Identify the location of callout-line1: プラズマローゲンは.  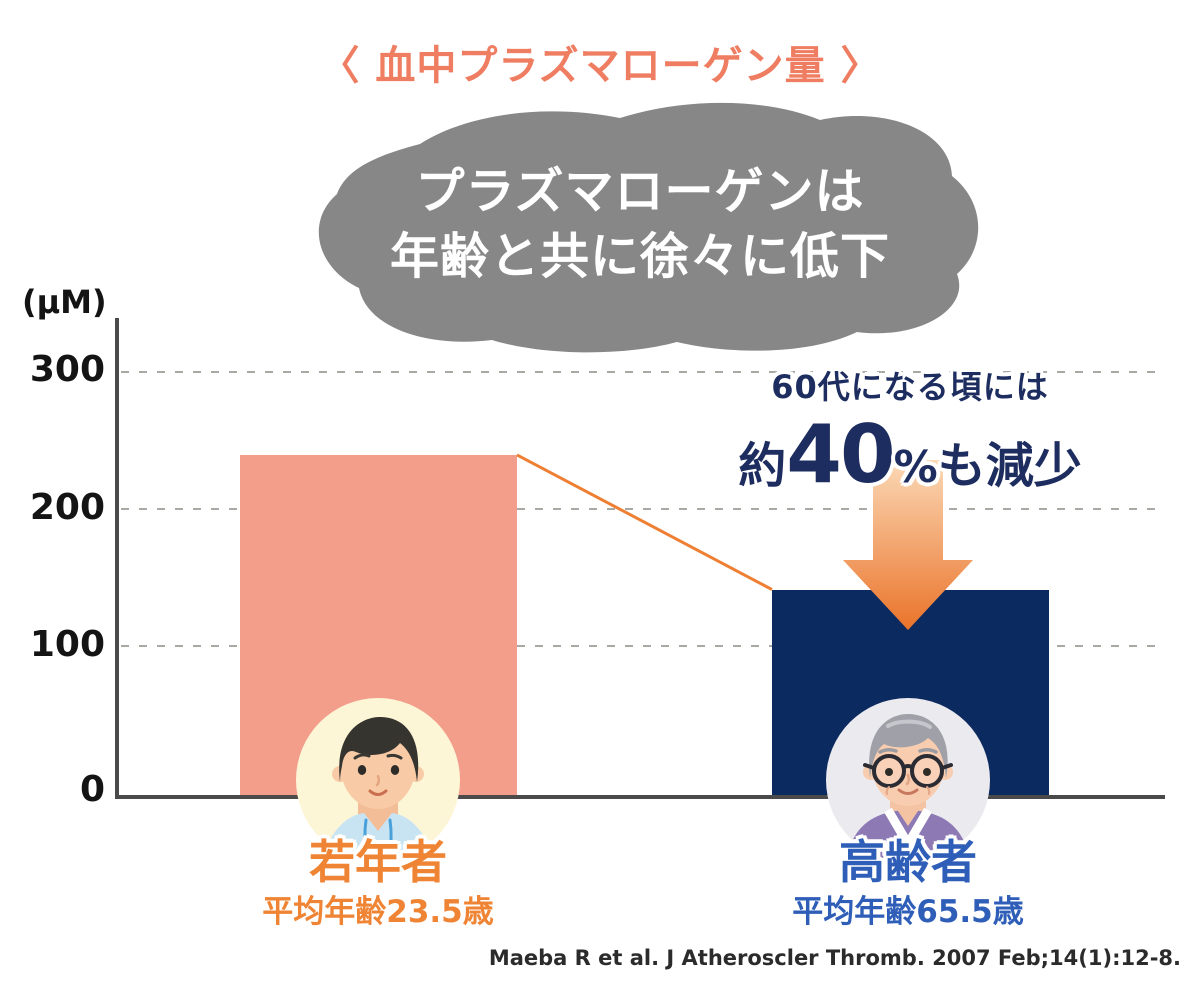
(640, 192).